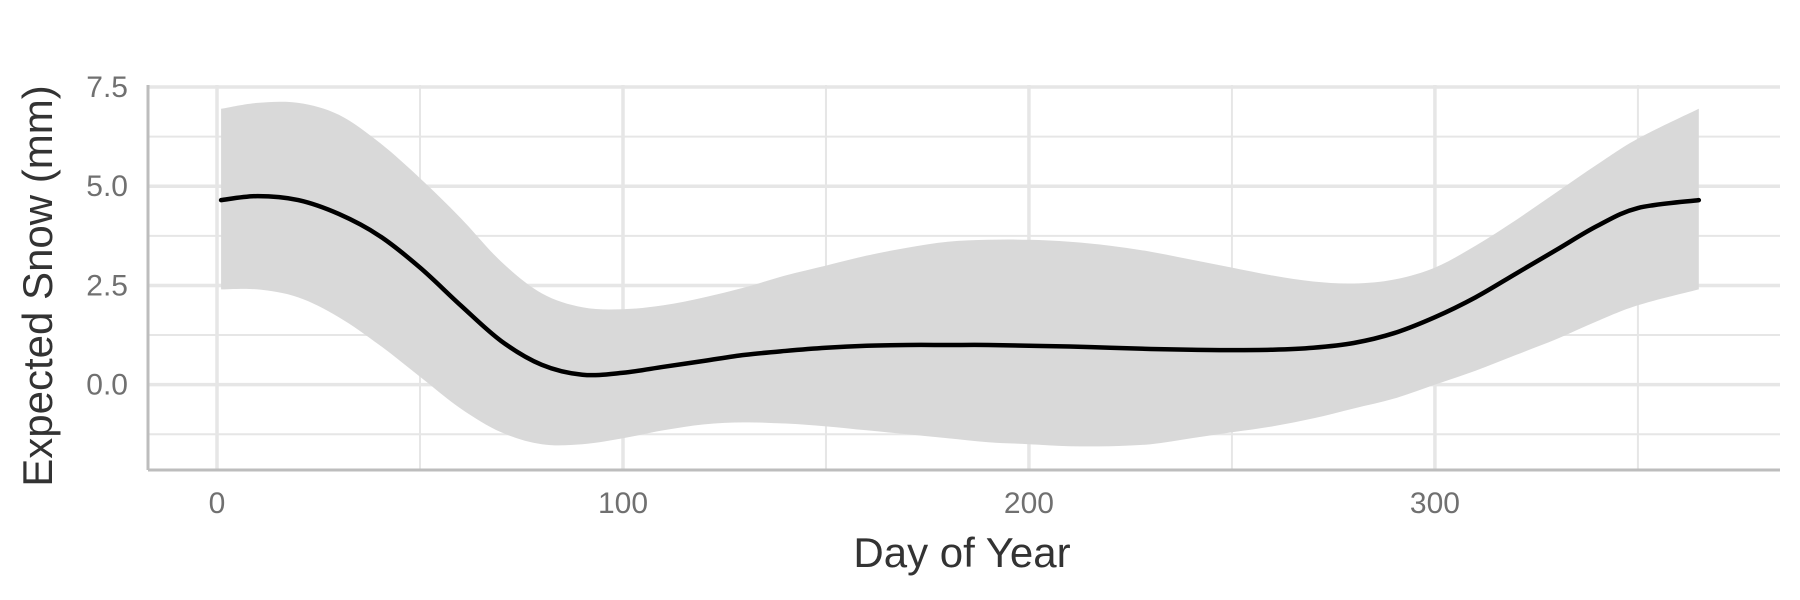 This screenshot has width=1800, height=600. What do you see at coordinates (107, 236) in the screenshot?
I see `y-tick-labels: 0.0 2.5 5.0 7.5` at bounding box center [107, 236].